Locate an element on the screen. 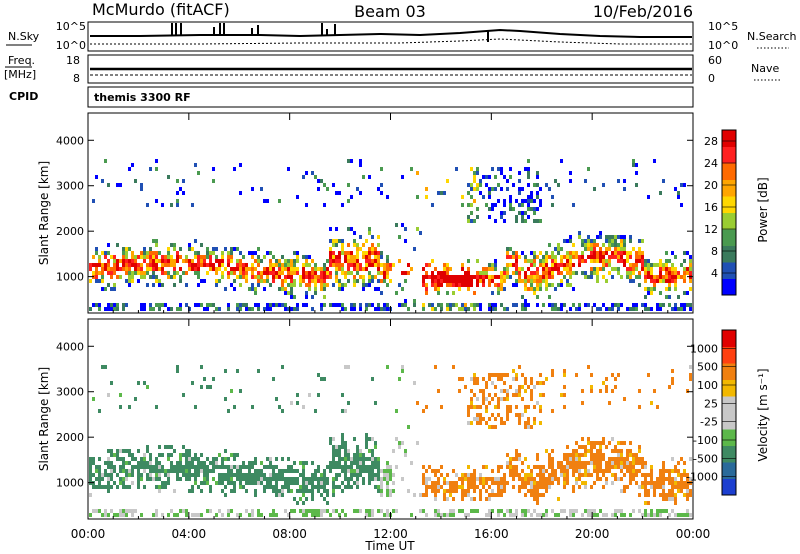 The height and width of the screenshot is (554, 800). y-tick-label: 2000 is located at coordinates (70, 437).